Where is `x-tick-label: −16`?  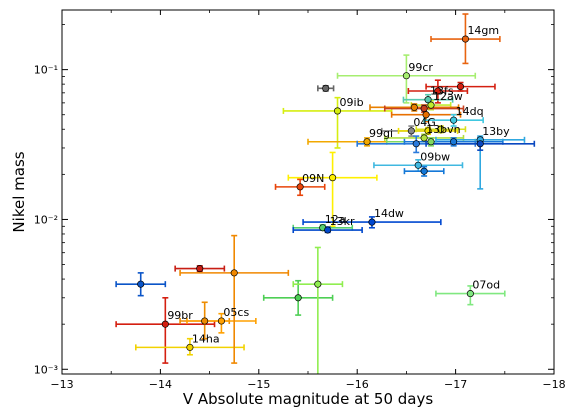 x-tick-label: −16 is located at coordinates (357, 384).